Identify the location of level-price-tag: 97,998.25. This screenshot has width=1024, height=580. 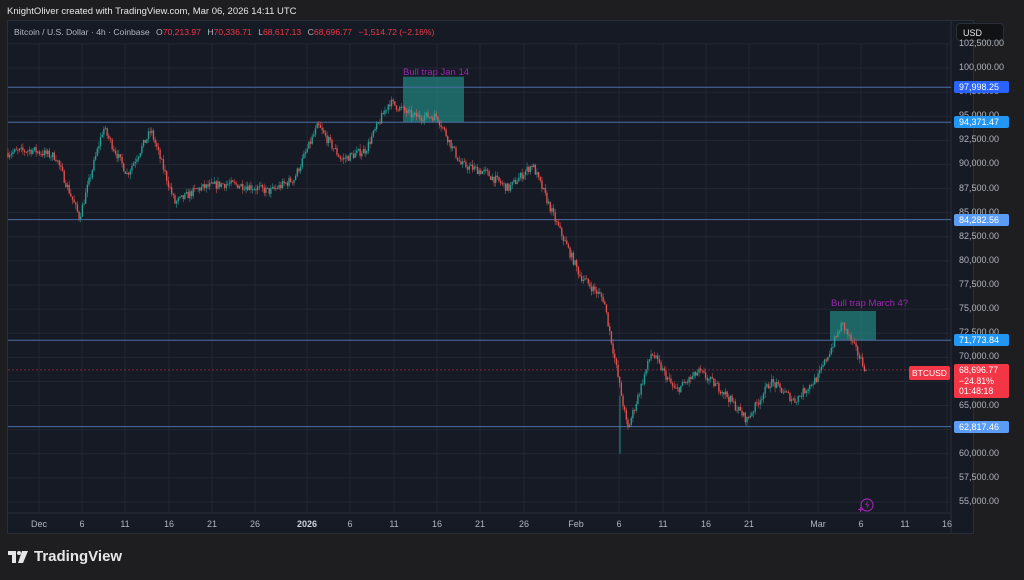
(981, 87).